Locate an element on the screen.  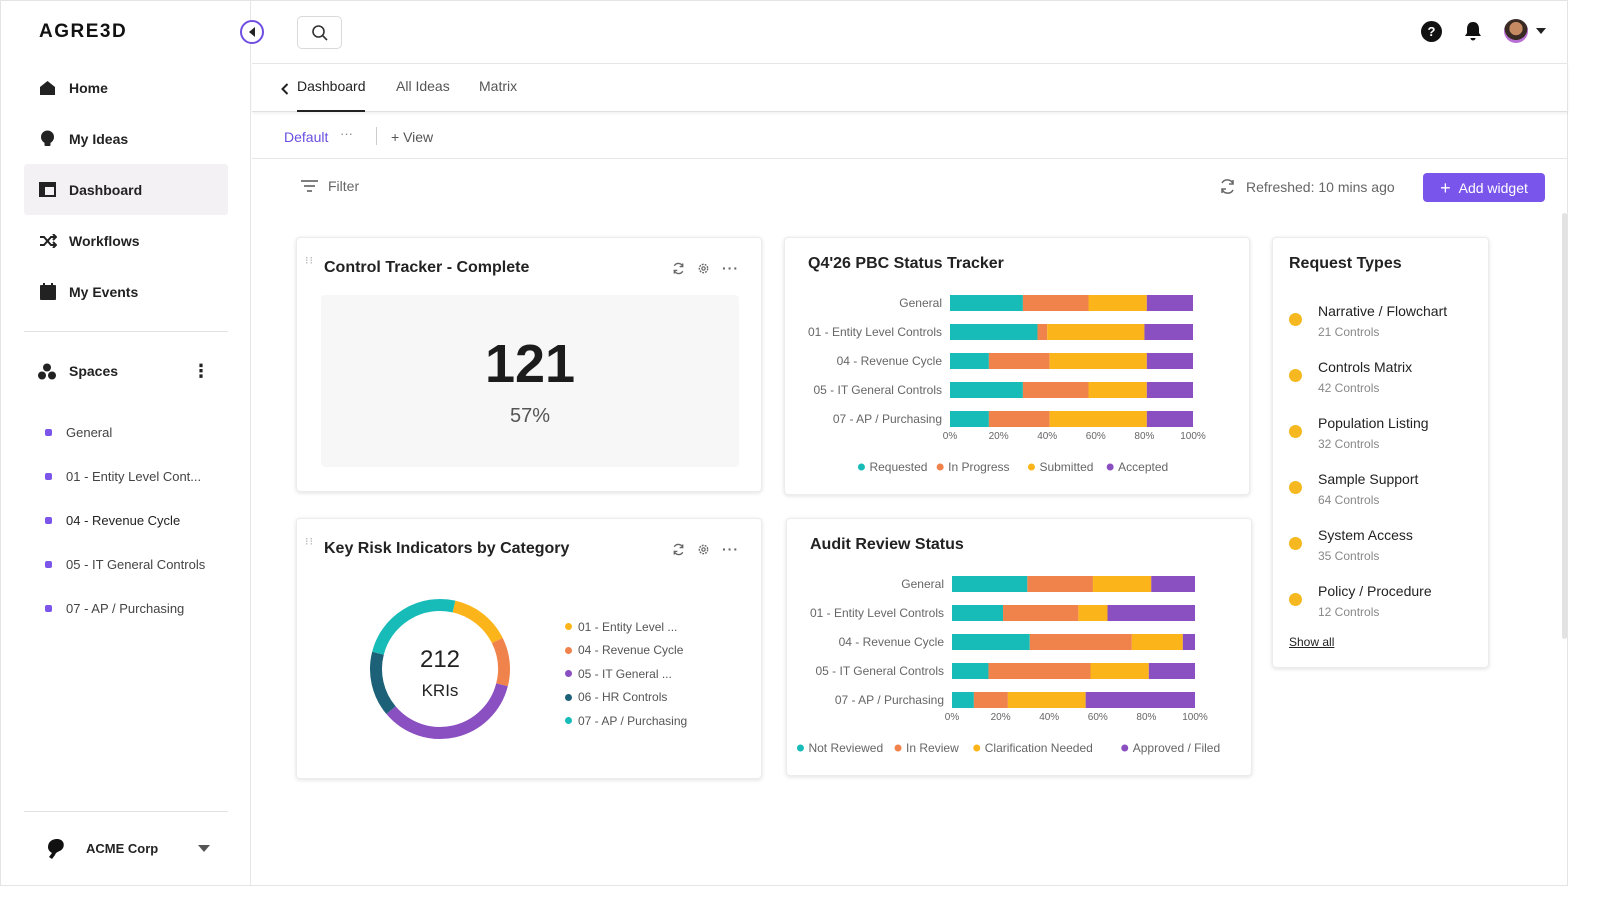
space-item: General is located at coordinates (78, 432).